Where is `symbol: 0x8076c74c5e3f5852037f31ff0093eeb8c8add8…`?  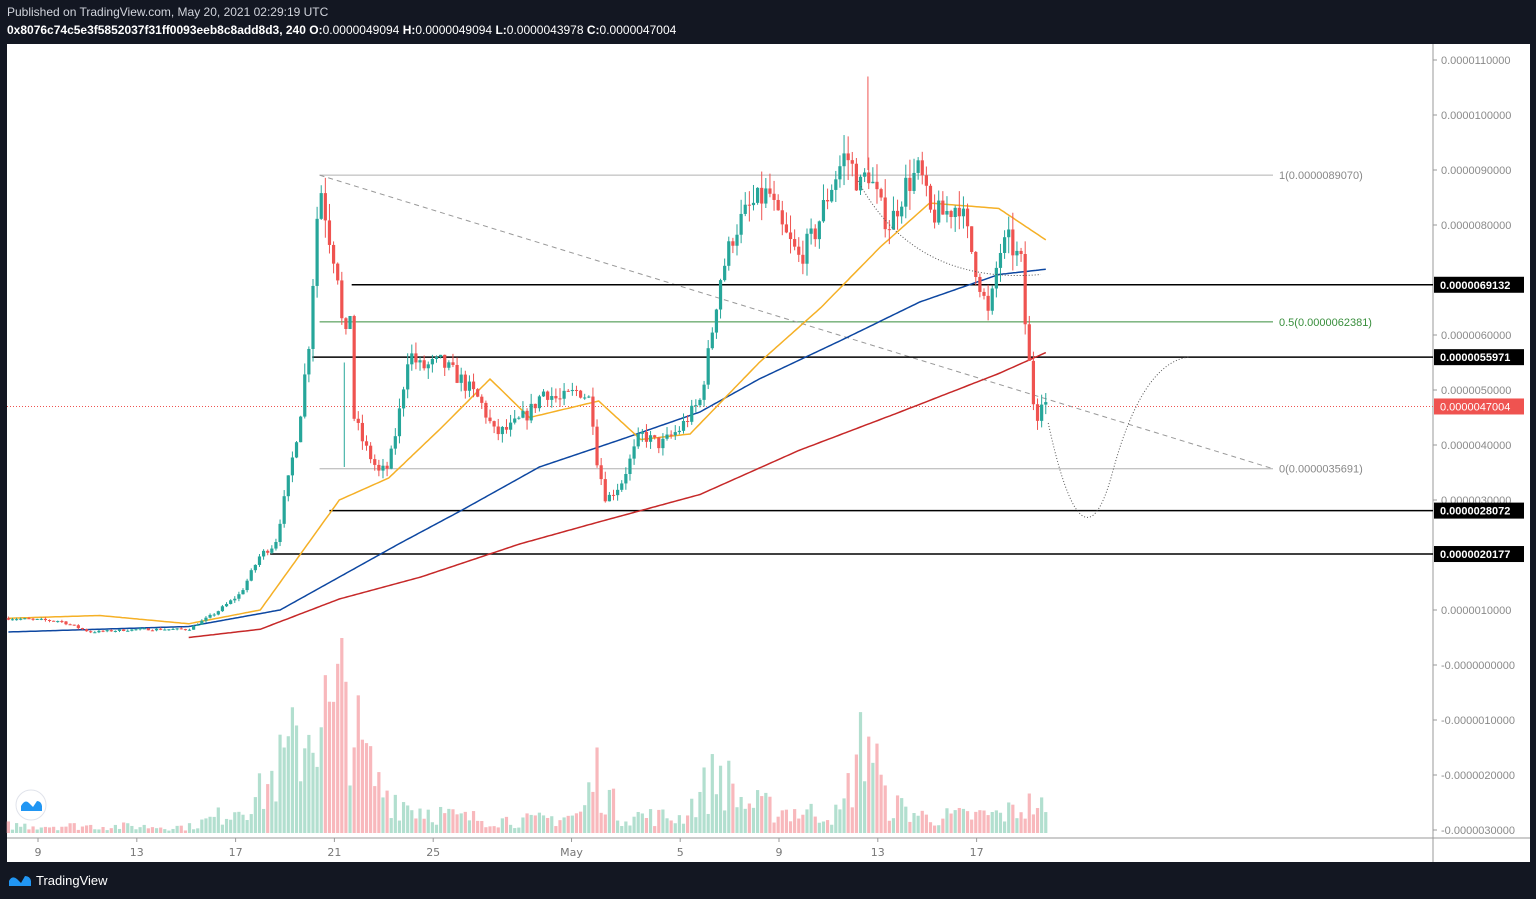 symbol: 0x8076c74c5e3f5852037f31ff0093eeb8c8add8… is located at coordinates (156, 30).